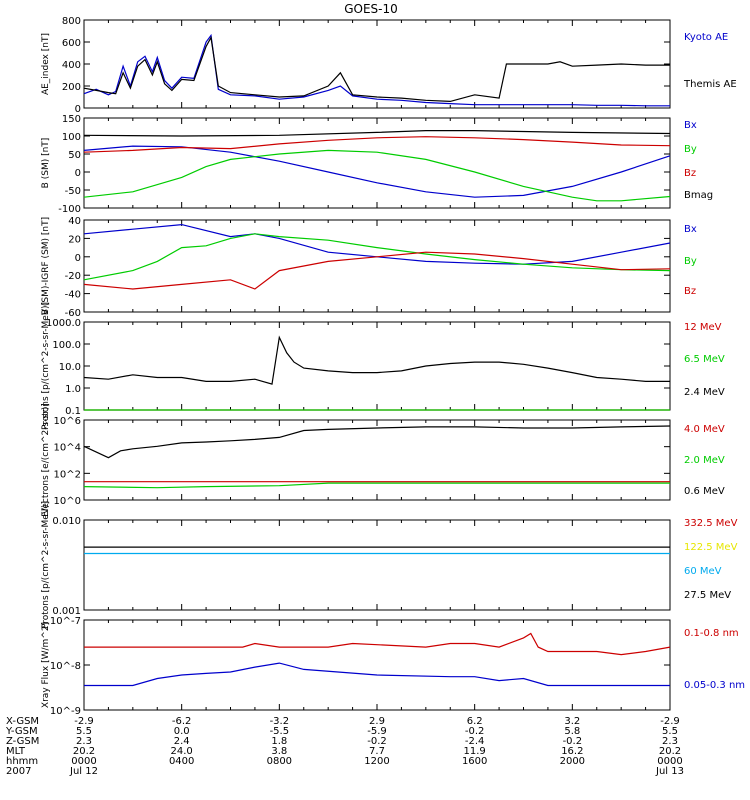 The width and height of the screenshot is (750, 800). What do you see at coordinates (66, 611) in the screenshot?
I see `y-tick-label: 0.001` at bounding box center [66, 611].